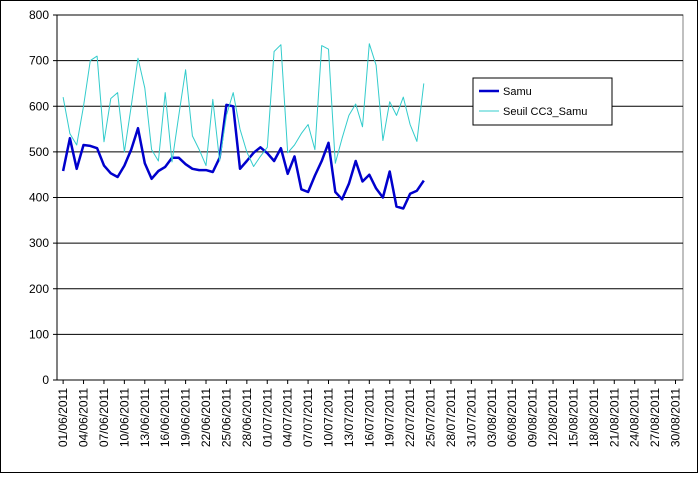  Describe the element at coordinates (186, 417) in the screenshot. I see `x-tick-label: 19/06/2011` at that location.